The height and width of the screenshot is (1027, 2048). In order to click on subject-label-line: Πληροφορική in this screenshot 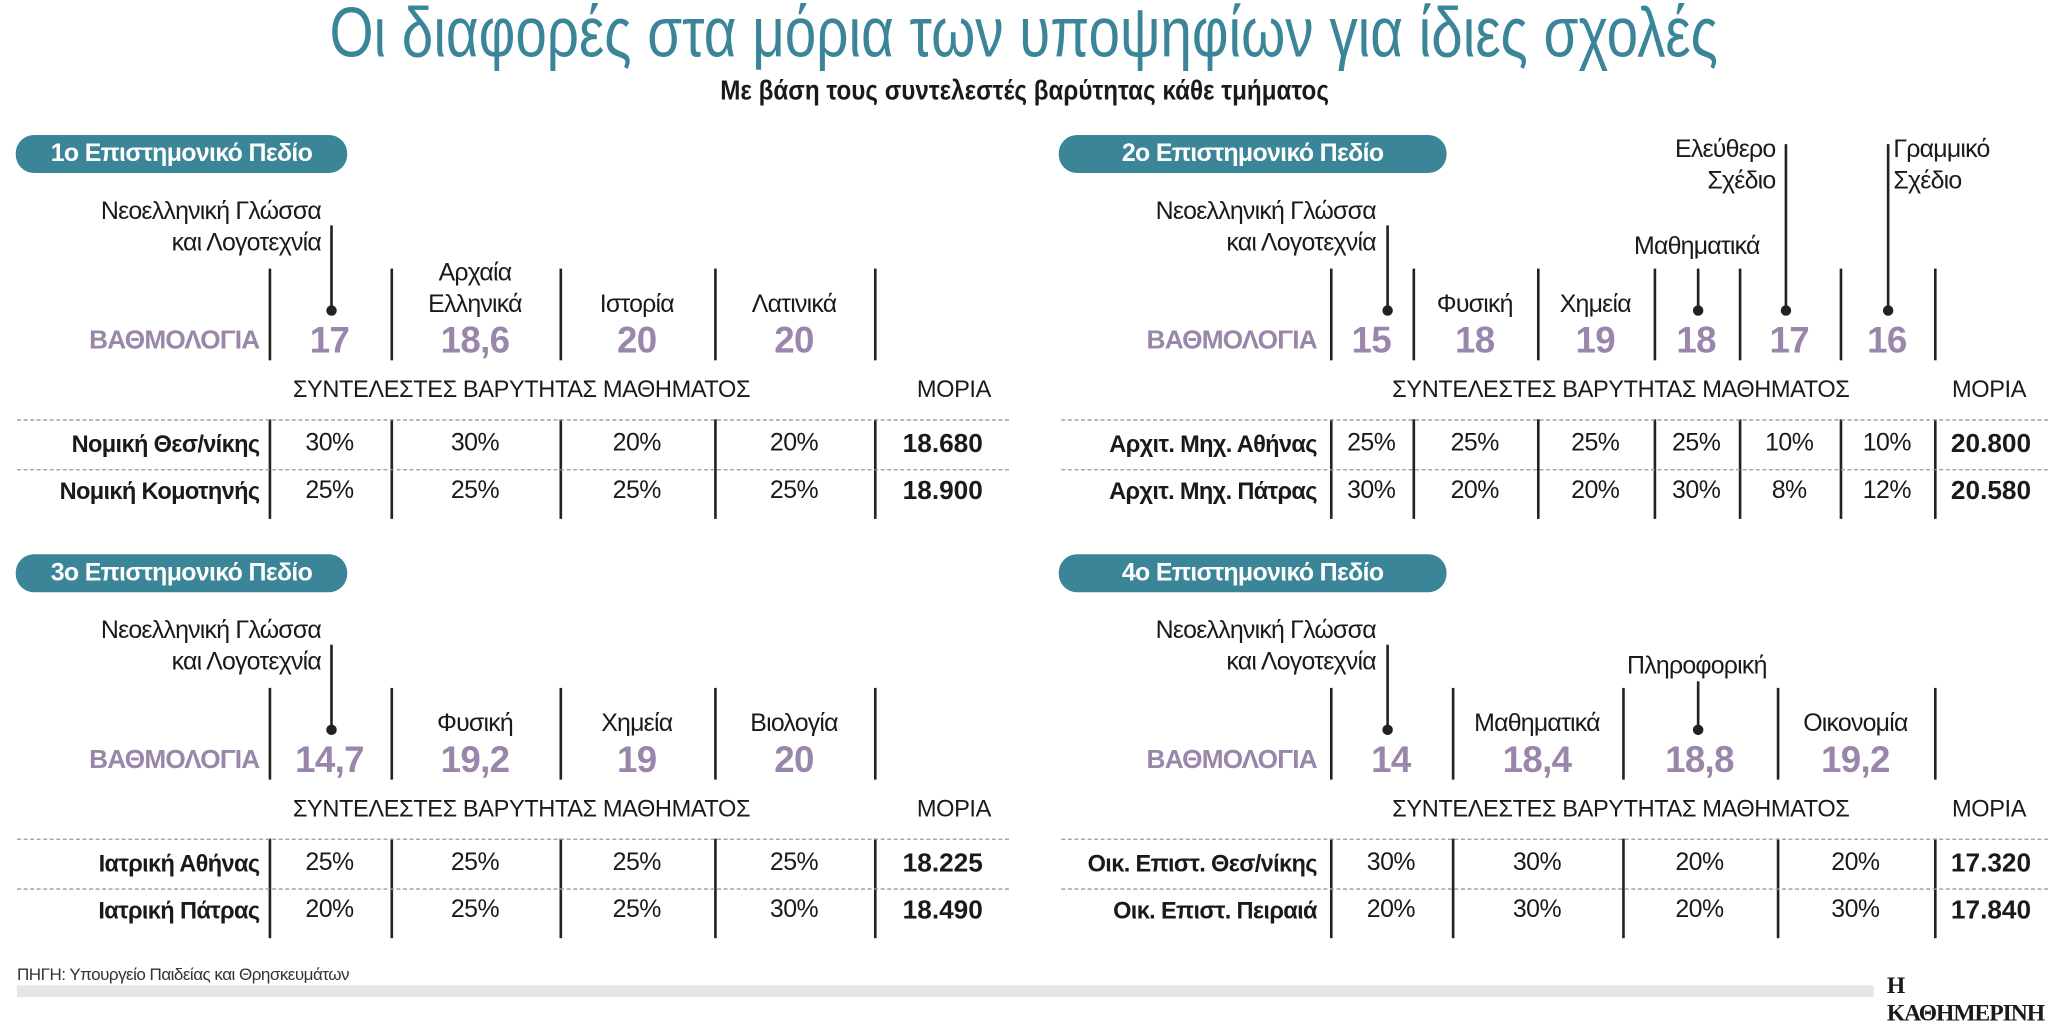, I will do `click(1697, 666)`.